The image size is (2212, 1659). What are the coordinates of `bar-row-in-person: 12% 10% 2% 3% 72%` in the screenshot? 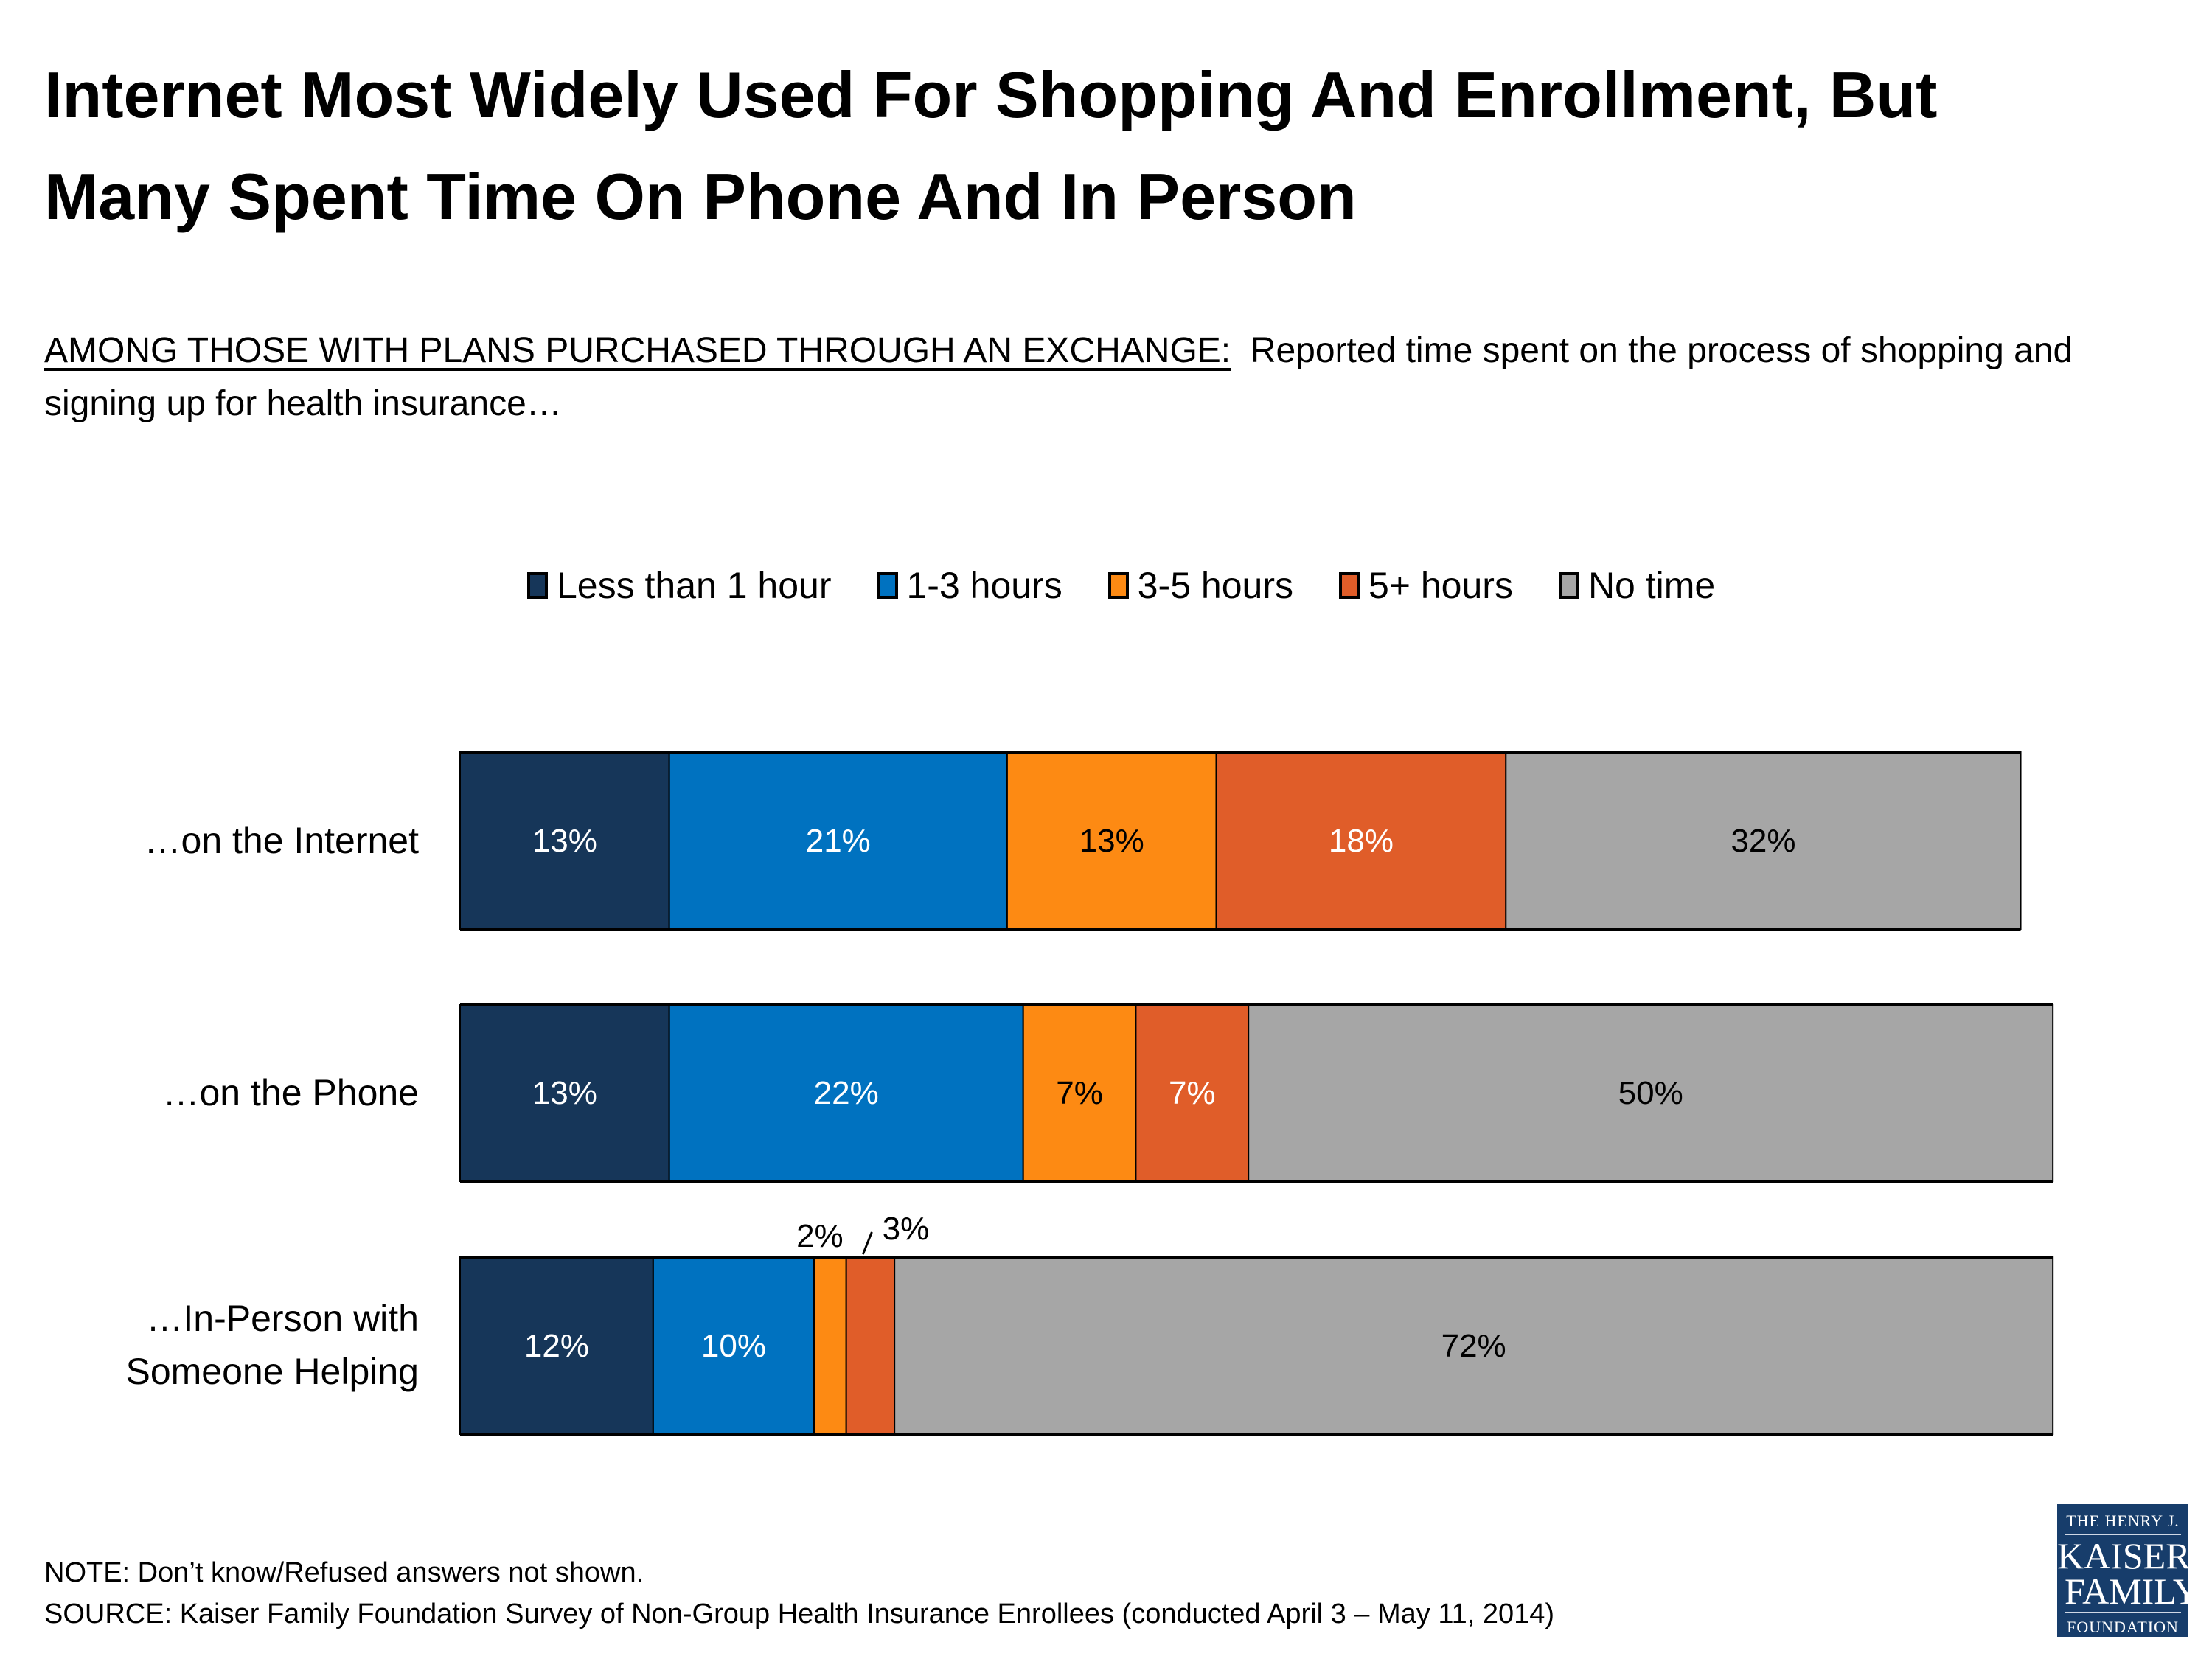 It's located at (1256, 1323).